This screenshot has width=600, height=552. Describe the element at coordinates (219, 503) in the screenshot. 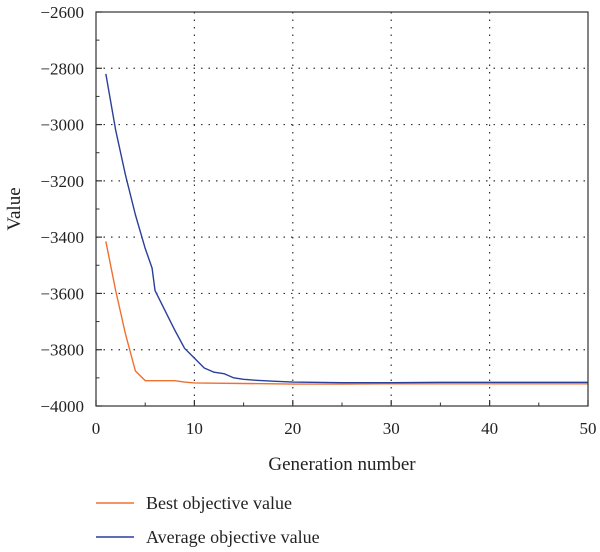

I see `legend-label-best: Best objective value` at that location.